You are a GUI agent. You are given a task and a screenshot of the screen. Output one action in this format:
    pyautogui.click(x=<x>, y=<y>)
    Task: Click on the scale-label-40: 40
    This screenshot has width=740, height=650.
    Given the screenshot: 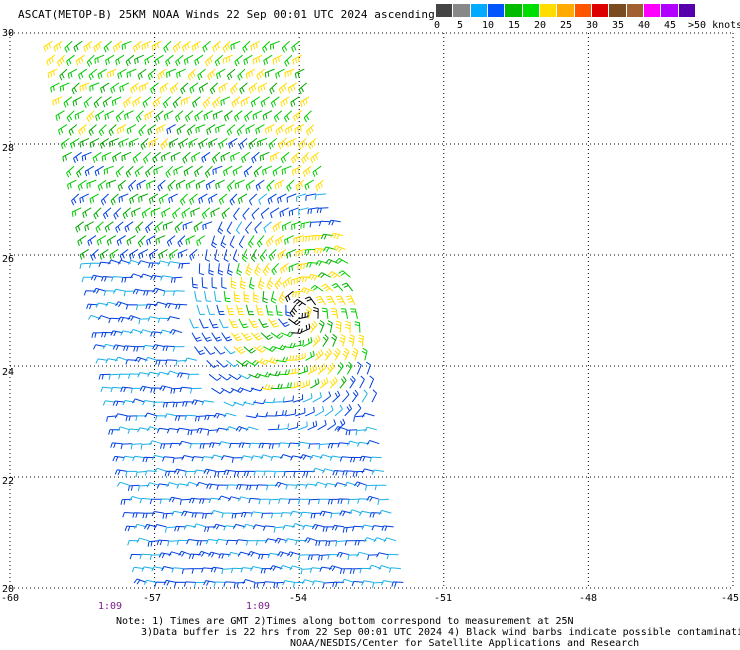 What is the action you would take?
    pyautogui.click(x=644, y=25)
    